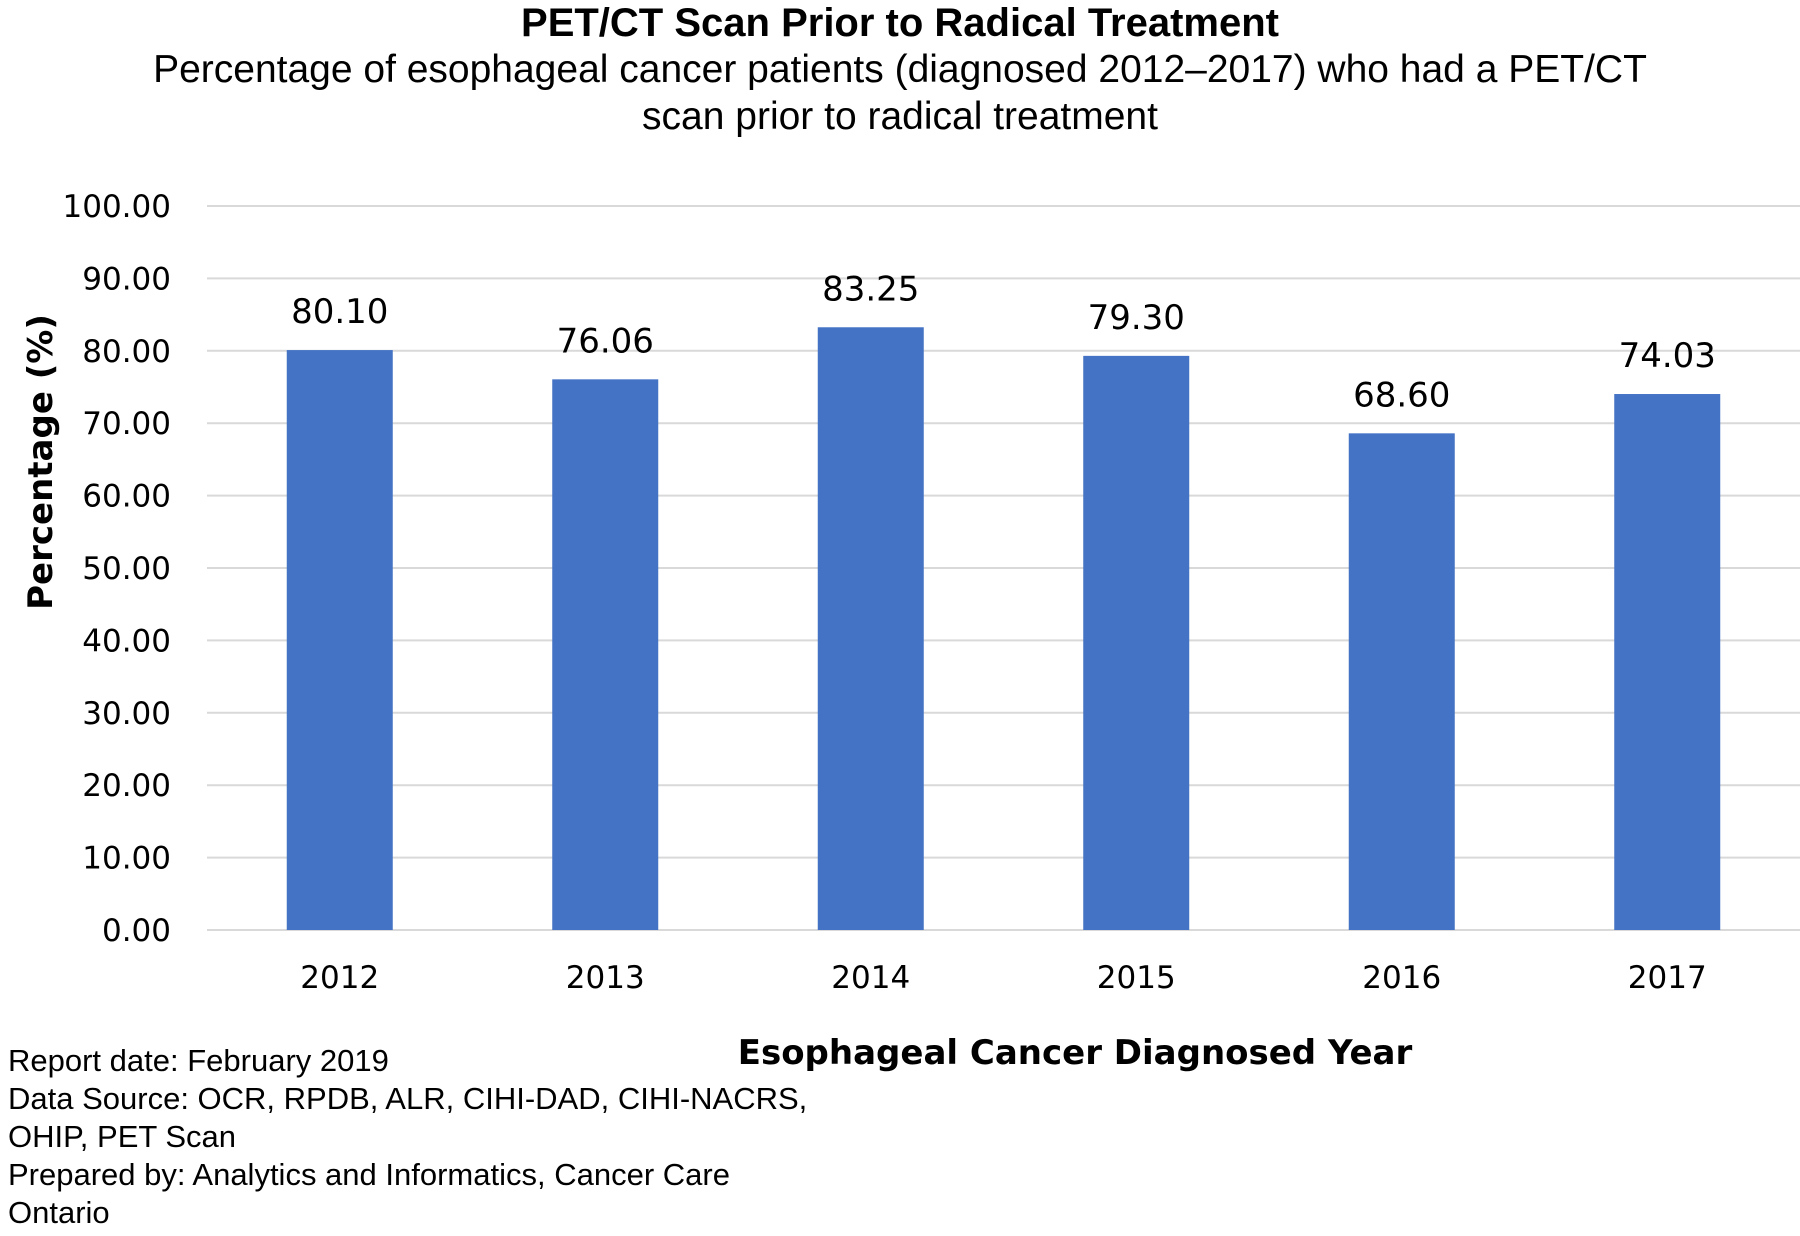  Describe the element at coordinates (1136, 318) in the screenshot. I see `data-label-2015: 79.30` at that location.